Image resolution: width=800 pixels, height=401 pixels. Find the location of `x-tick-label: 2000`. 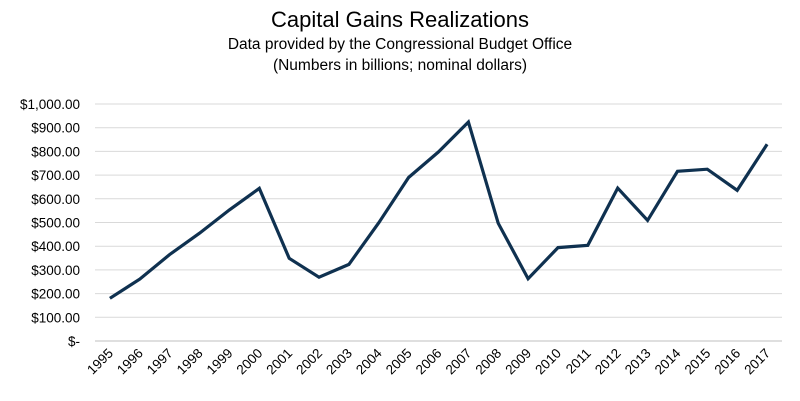

x-tick-label: 2000 is located at coordinates (250, 362).